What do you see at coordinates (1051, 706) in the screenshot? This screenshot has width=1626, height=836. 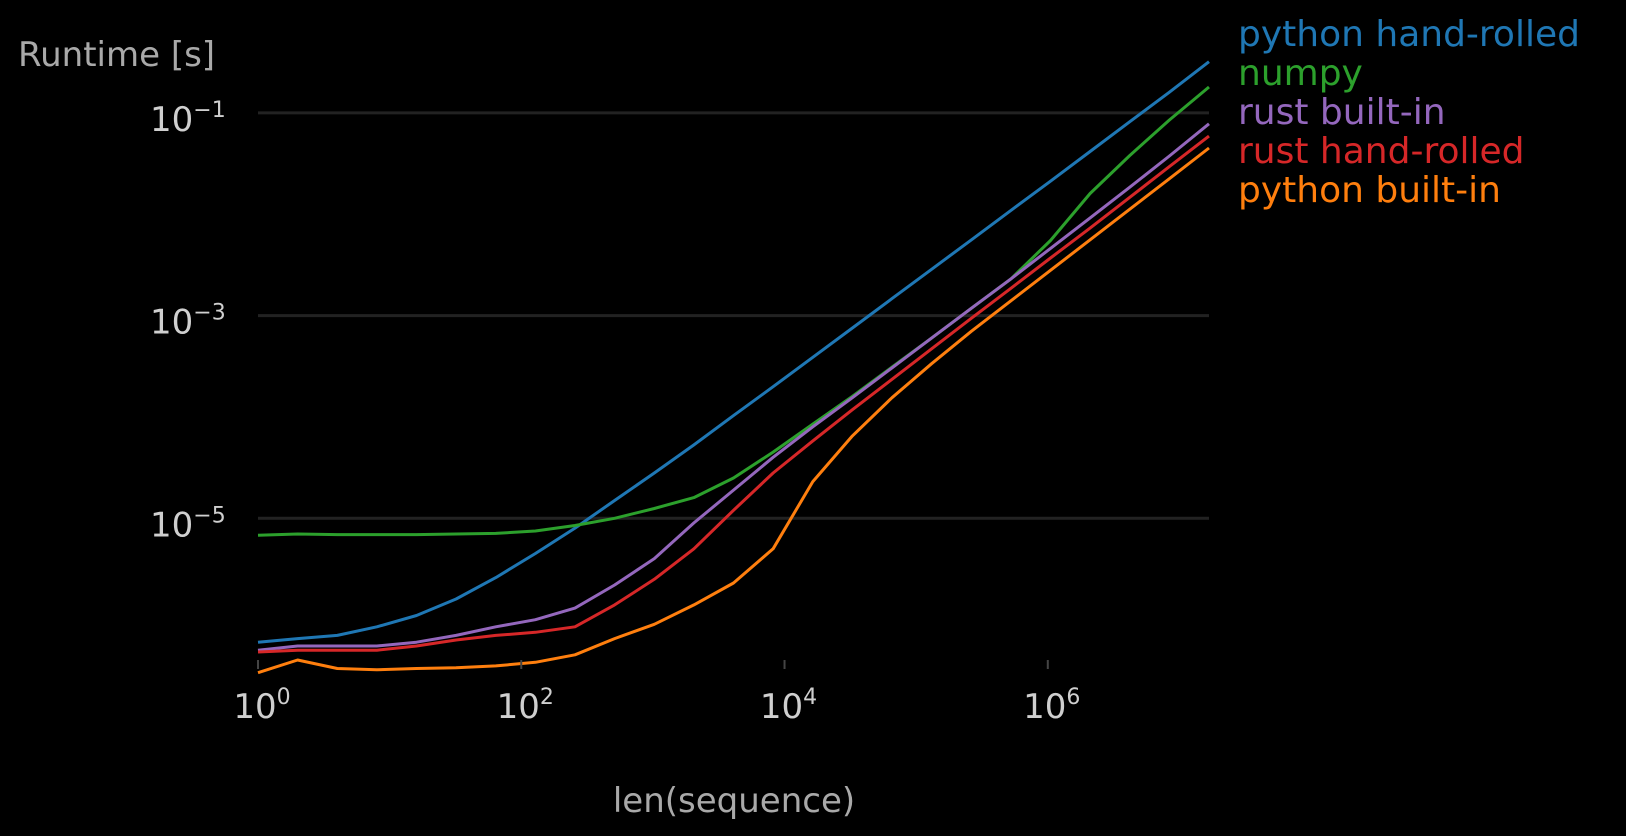 I see `x-tick-label: 106` at bounding box center [1051, 706].